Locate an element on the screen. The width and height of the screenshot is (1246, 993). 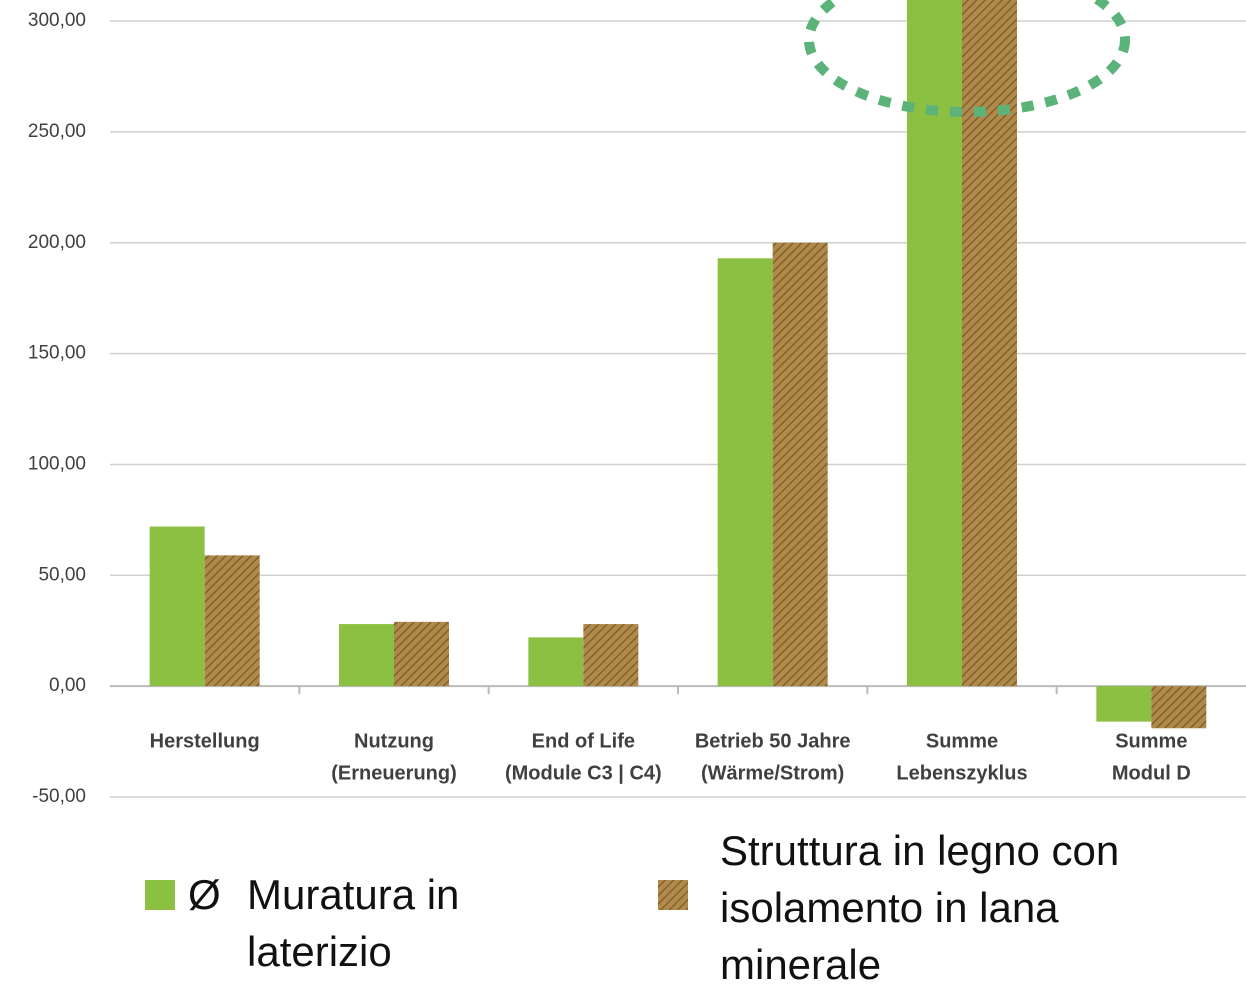
x-tick-label: Nutzung is located at coordinates (394, 741).